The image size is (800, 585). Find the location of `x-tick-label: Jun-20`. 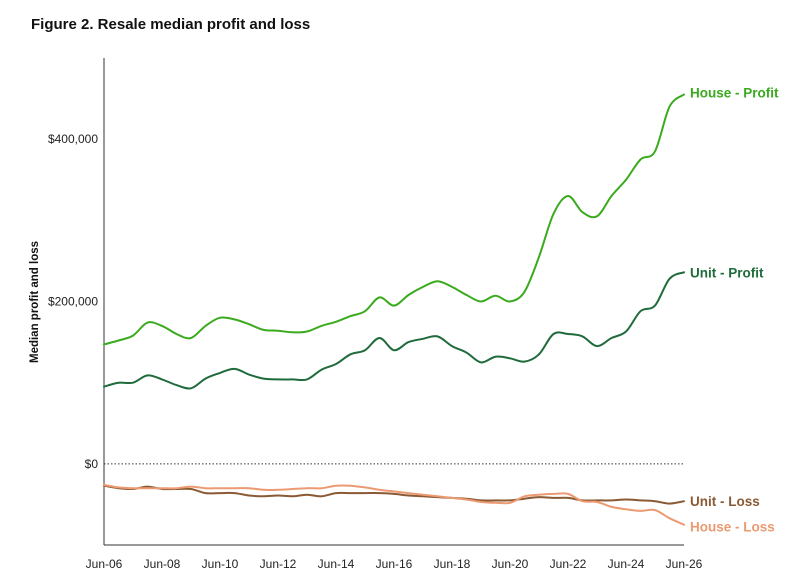

x-tick-label: Jun-20 is located at coordinates (510, 564).